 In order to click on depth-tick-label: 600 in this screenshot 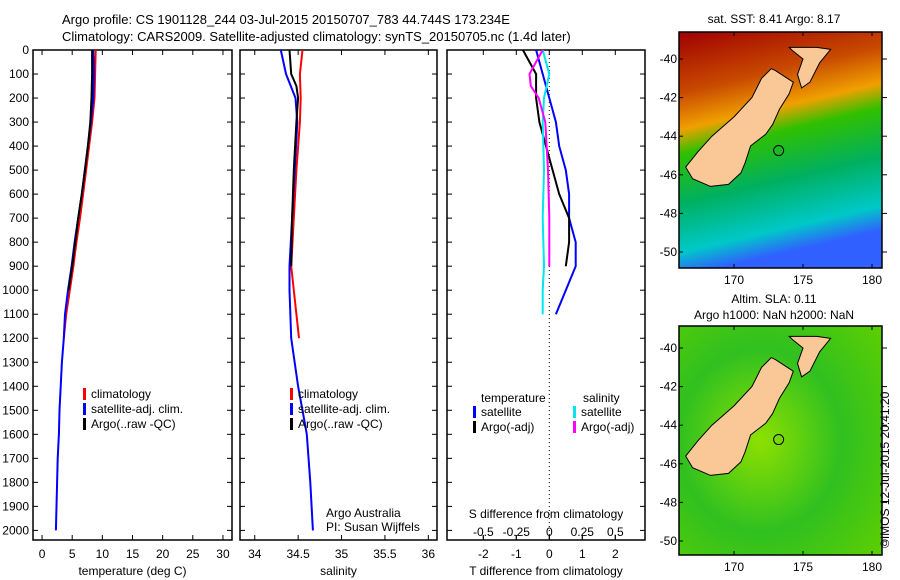, I will do `click(19, 194)`.